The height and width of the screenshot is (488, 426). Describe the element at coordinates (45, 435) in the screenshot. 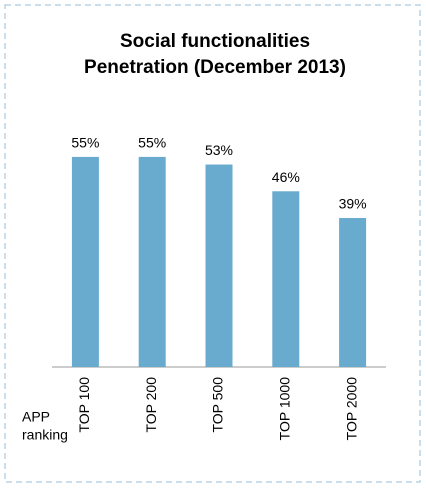

I see `x-axis-label: ranking` at that location.